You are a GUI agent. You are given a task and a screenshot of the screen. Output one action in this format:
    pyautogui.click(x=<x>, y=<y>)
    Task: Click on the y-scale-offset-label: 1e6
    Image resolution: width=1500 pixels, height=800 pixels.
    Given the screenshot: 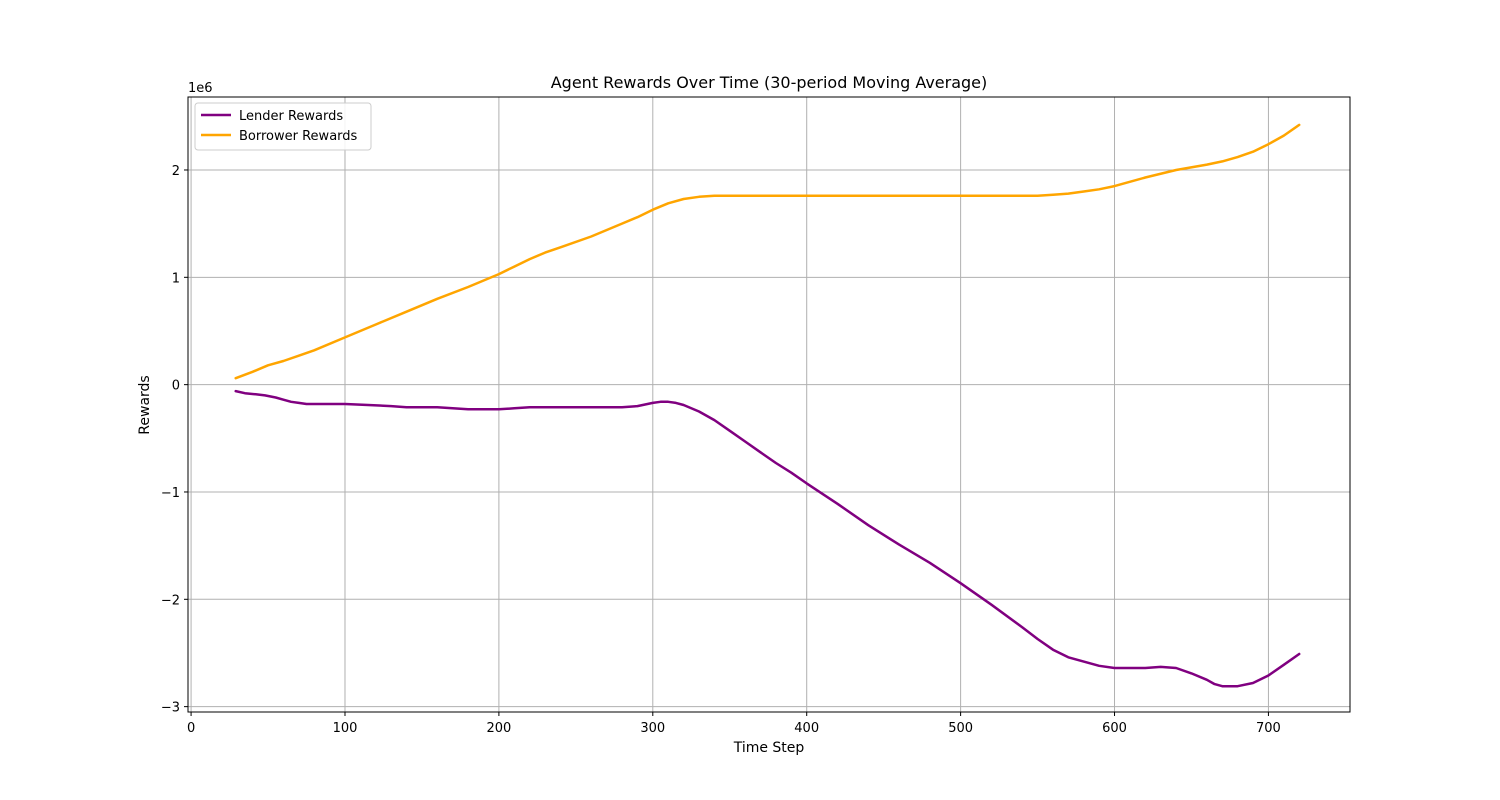 What is the action you would take?
    pyautogui.click(x=200, y=88)
    